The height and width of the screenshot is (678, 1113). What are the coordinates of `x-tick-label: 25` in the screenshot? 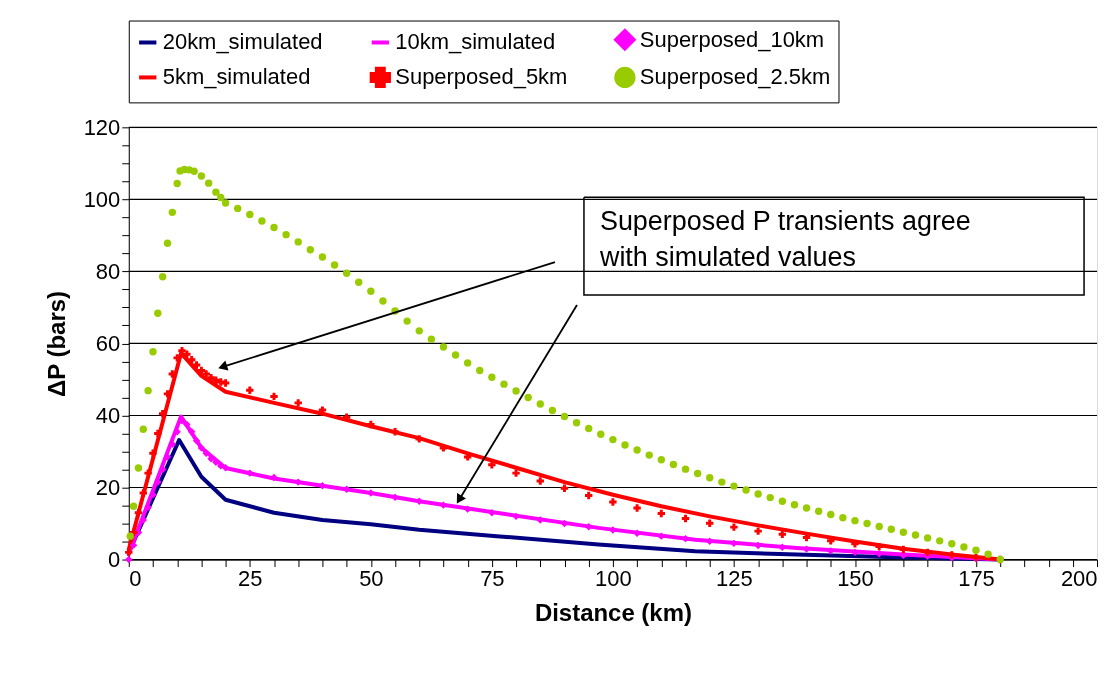 It's located at (250, 579).